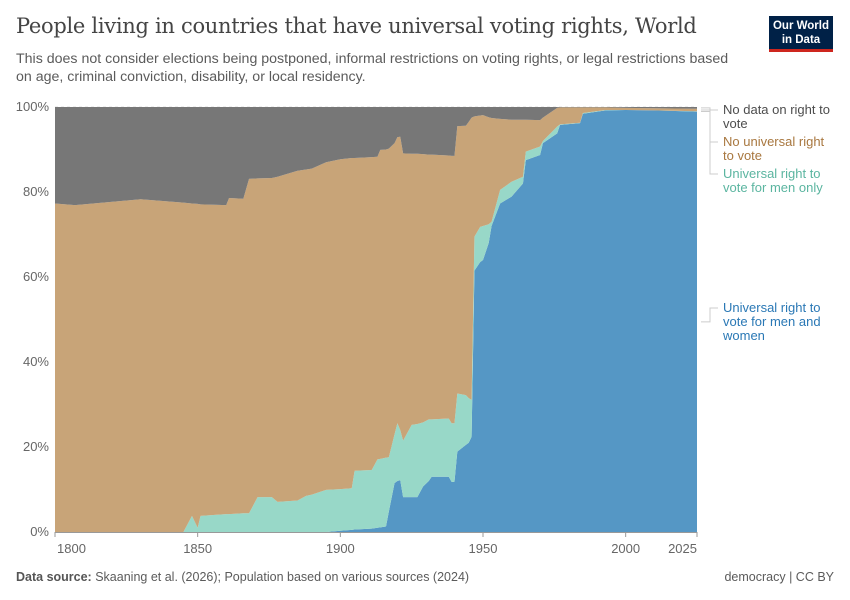 This screenshot has width=850, height=600. Describe the element at coordinates (774, 148) in the screenshot. I see `legend-label: No universal right to vote` at that location.